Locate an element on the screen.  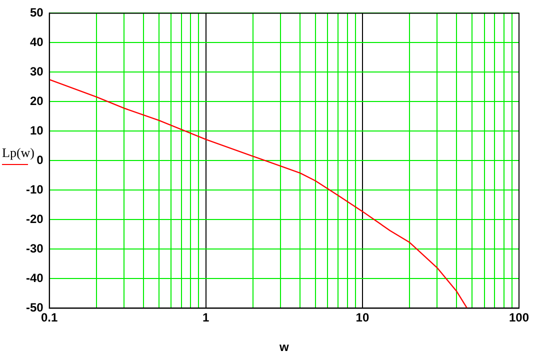
y-tick-label: -40 is located at coordinates (35, 278).